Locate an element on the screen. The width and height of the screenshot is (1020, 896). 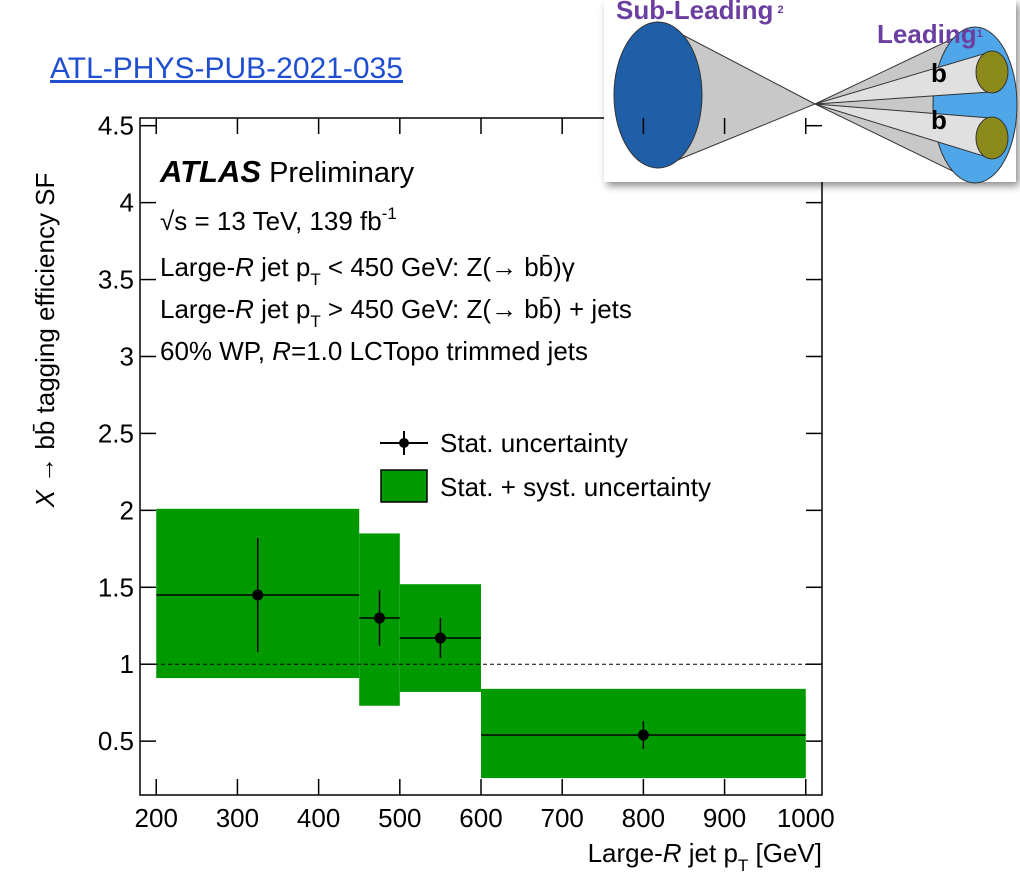
x-tick-label: 400 is located at coordinates (318, 818).